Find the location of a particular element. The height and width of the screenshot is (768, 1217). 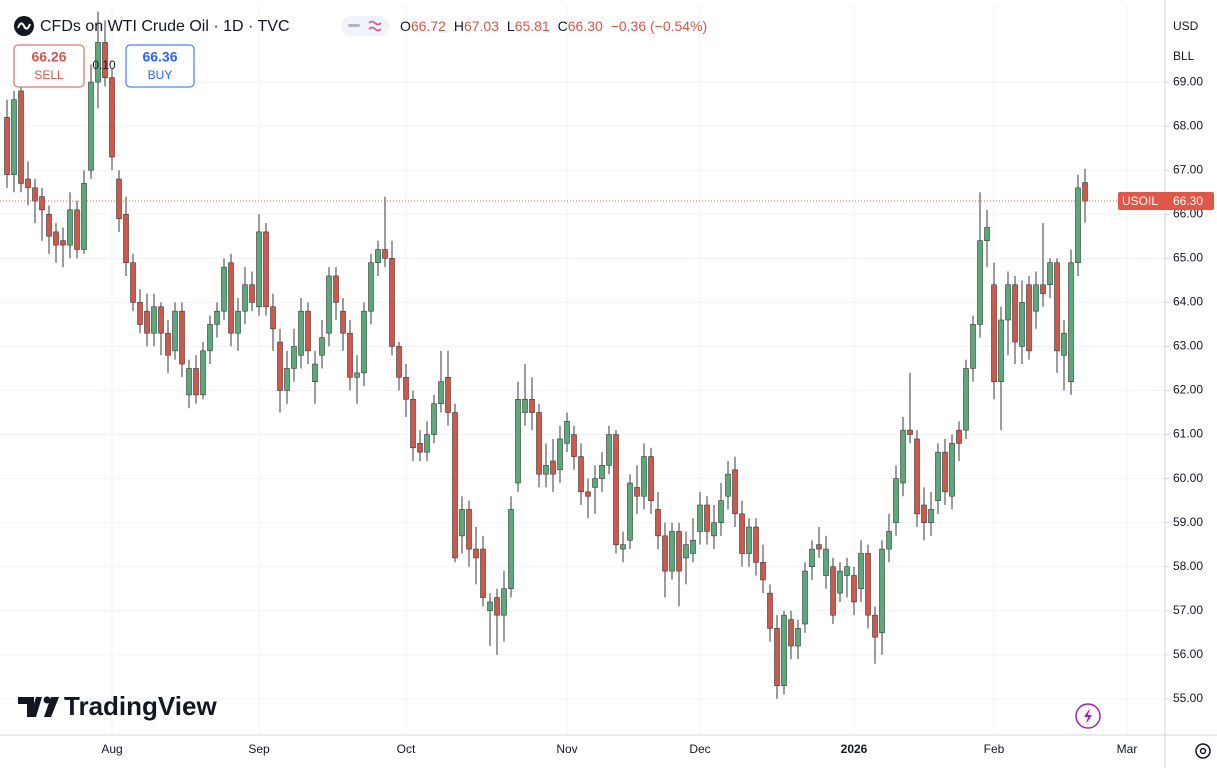

unit: BLL is located at coordinates (1184, 56).